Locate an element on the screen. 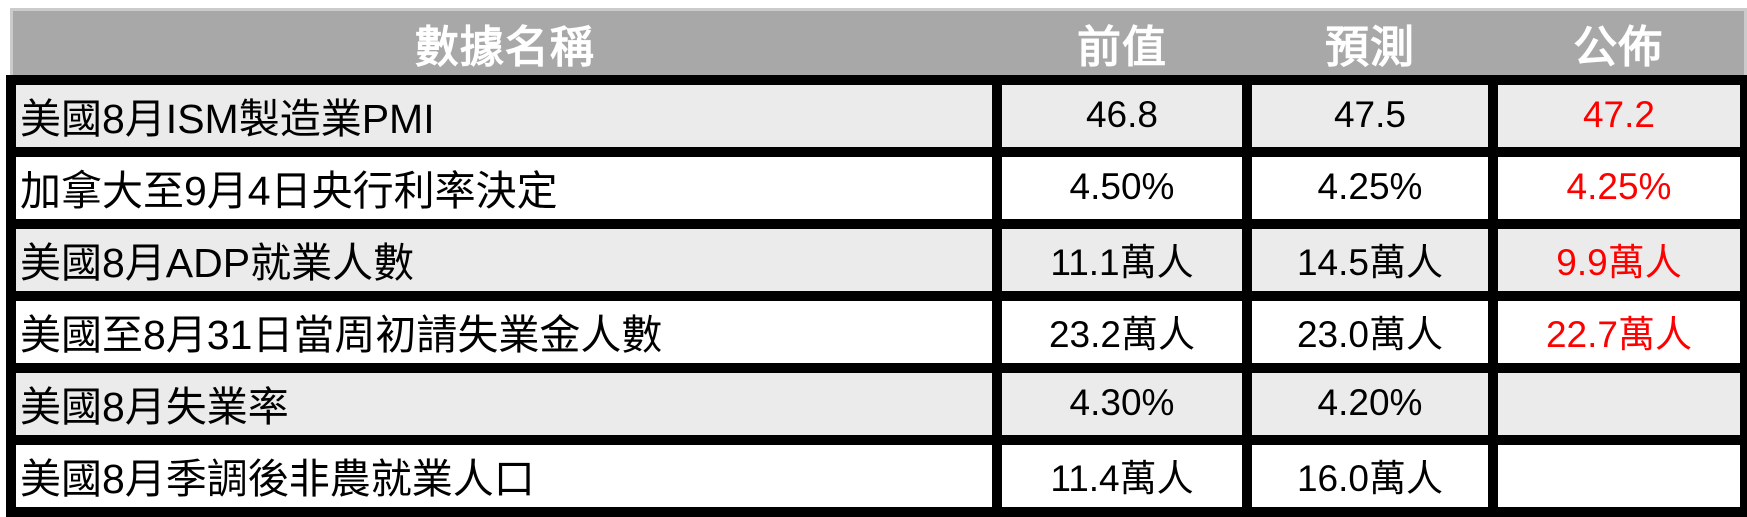 This screenshot has height=517, width=1747. actual-value-cell: 47.2 is located at coordinates (1617, 116).